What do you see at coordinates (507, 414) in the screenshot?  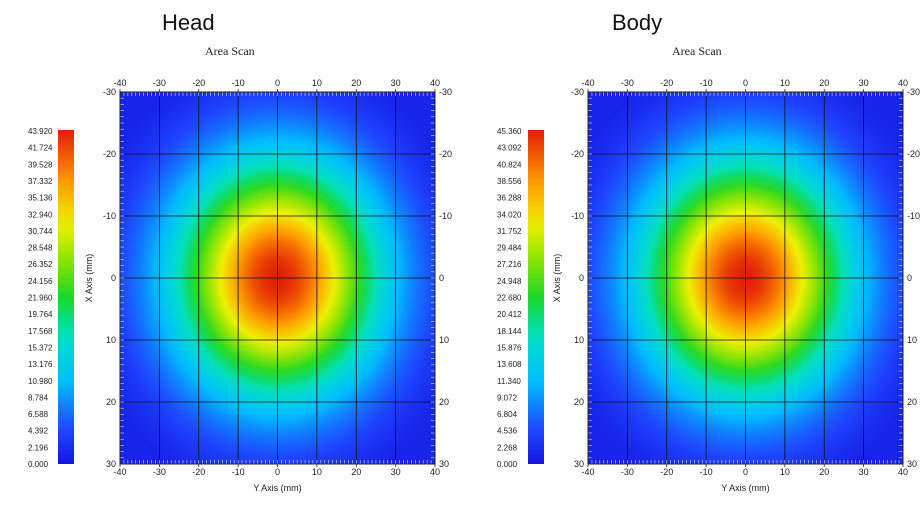 I see `colorbar-label: 6.804` at bounding box center [507, 414].